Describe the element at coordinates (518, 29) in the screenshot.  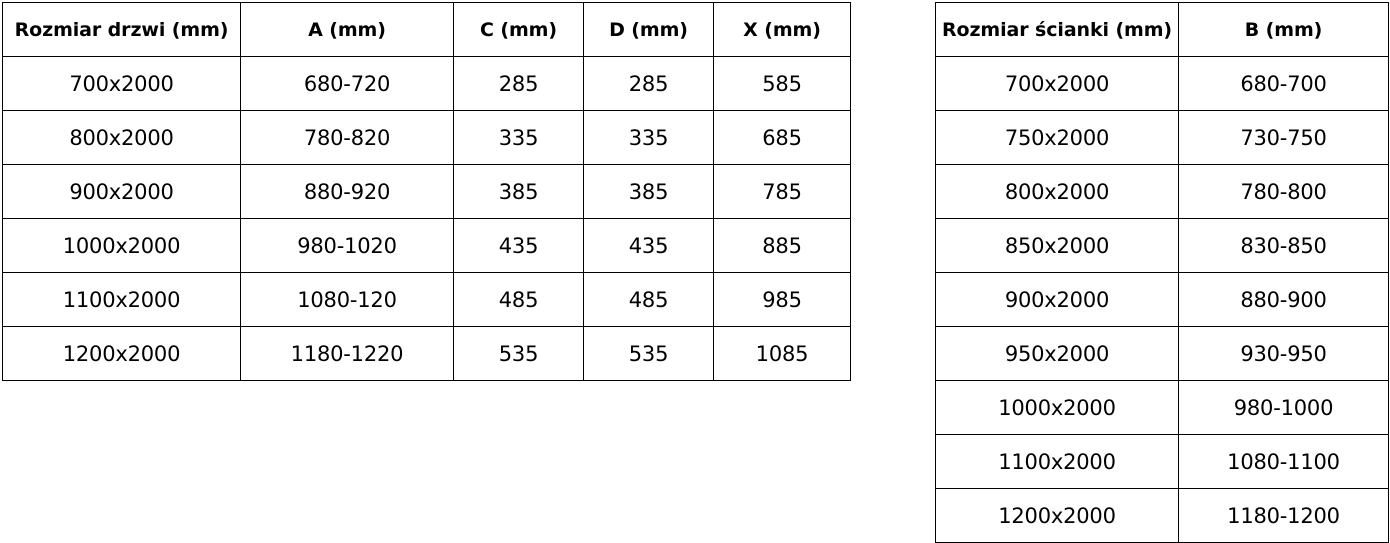
I see `column-header-c: C (mm)` at that location.